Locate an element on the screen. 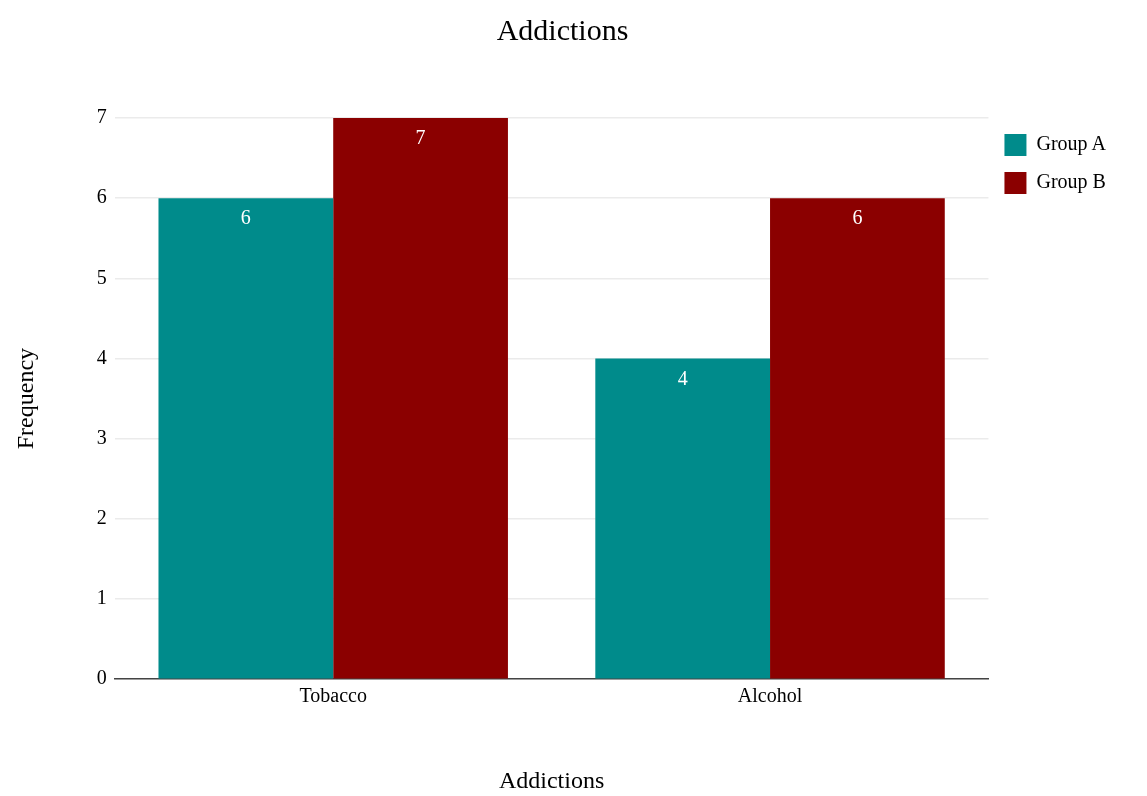 The width and height of the screenshot is (1147, 796). x-axis-title: Addictions is located at coordinates (551, 779).